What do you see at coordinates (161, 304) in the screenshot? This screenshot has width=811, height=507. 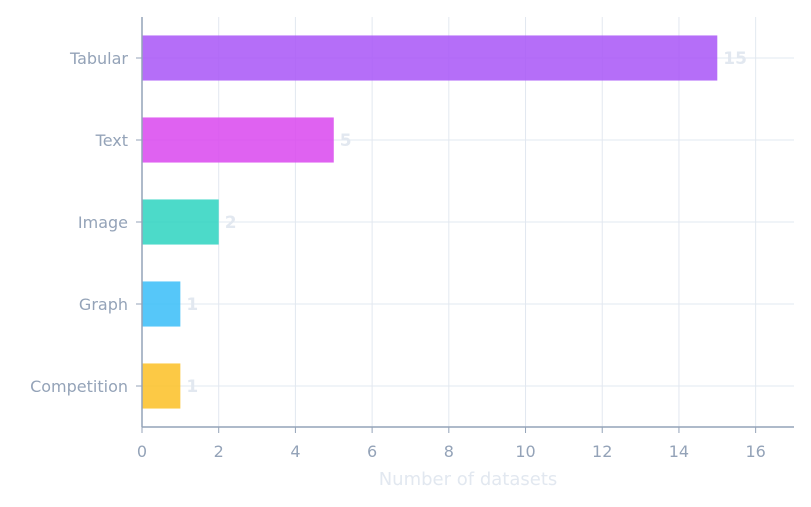 I see `bar-graph` at bounding box center [161, 304].